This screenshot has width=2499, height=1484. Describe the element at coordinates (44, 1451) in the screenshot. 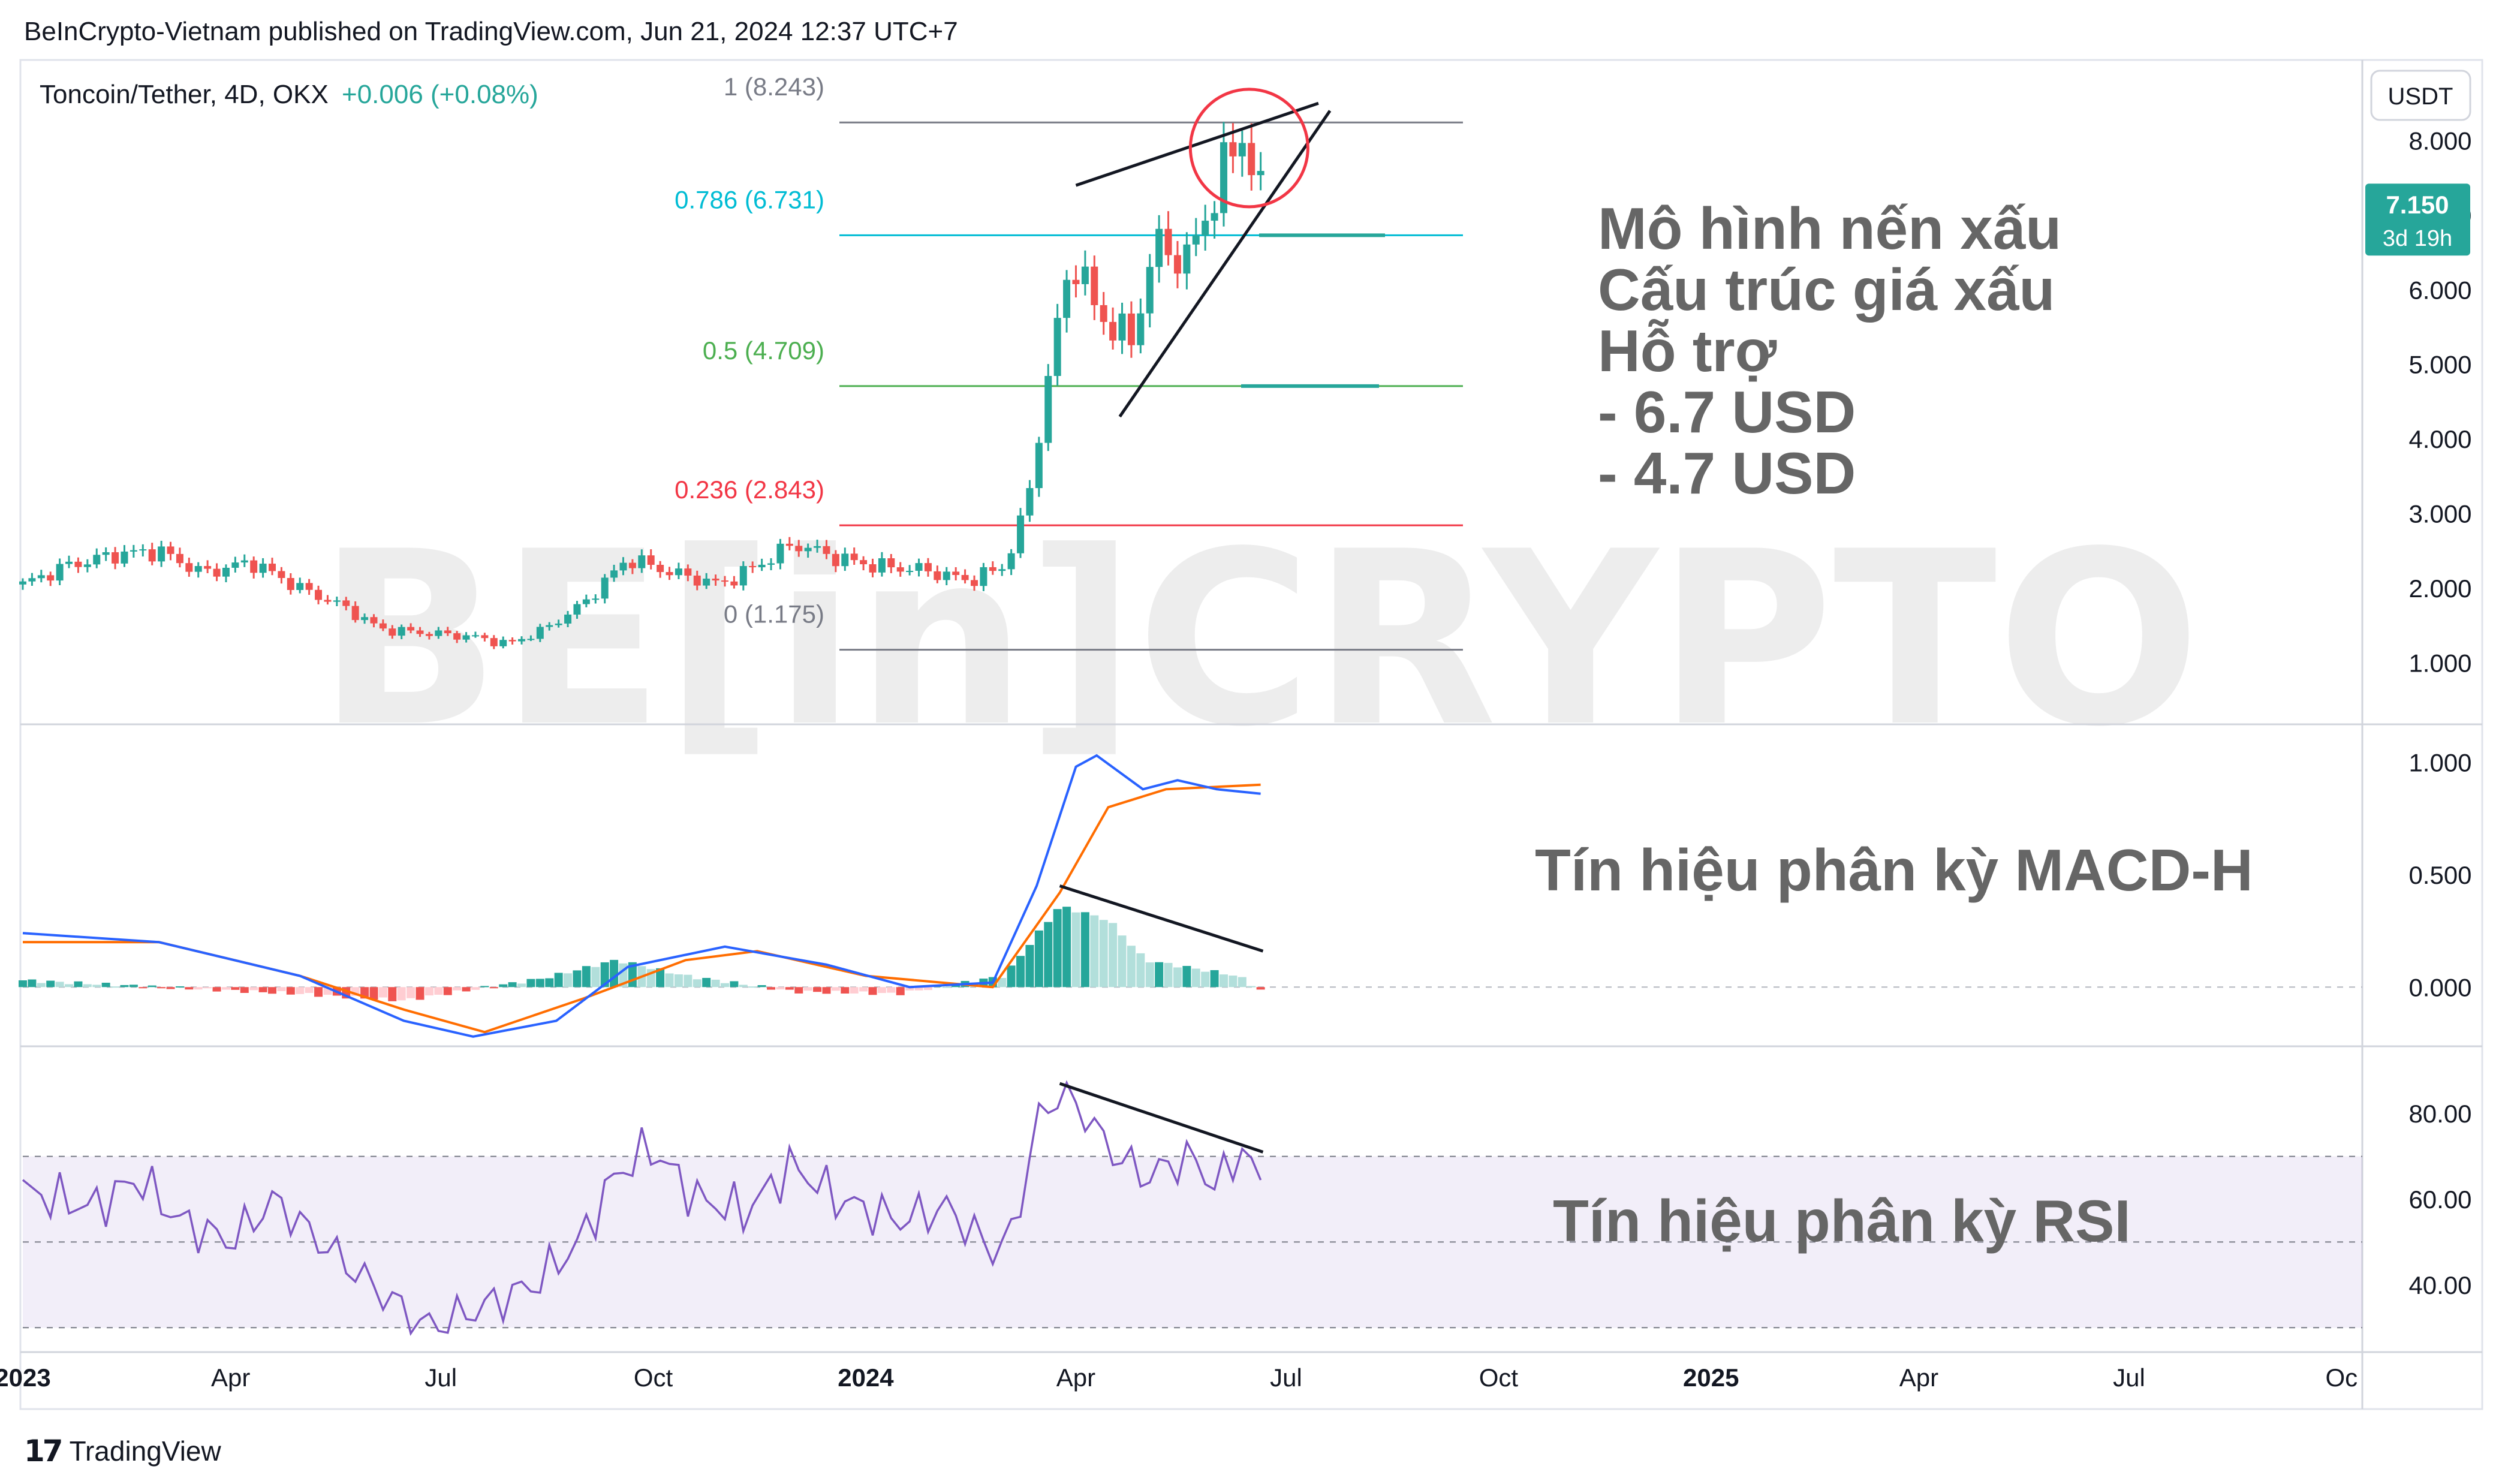

I see `tradingview-logo-icon: 17` at that location.